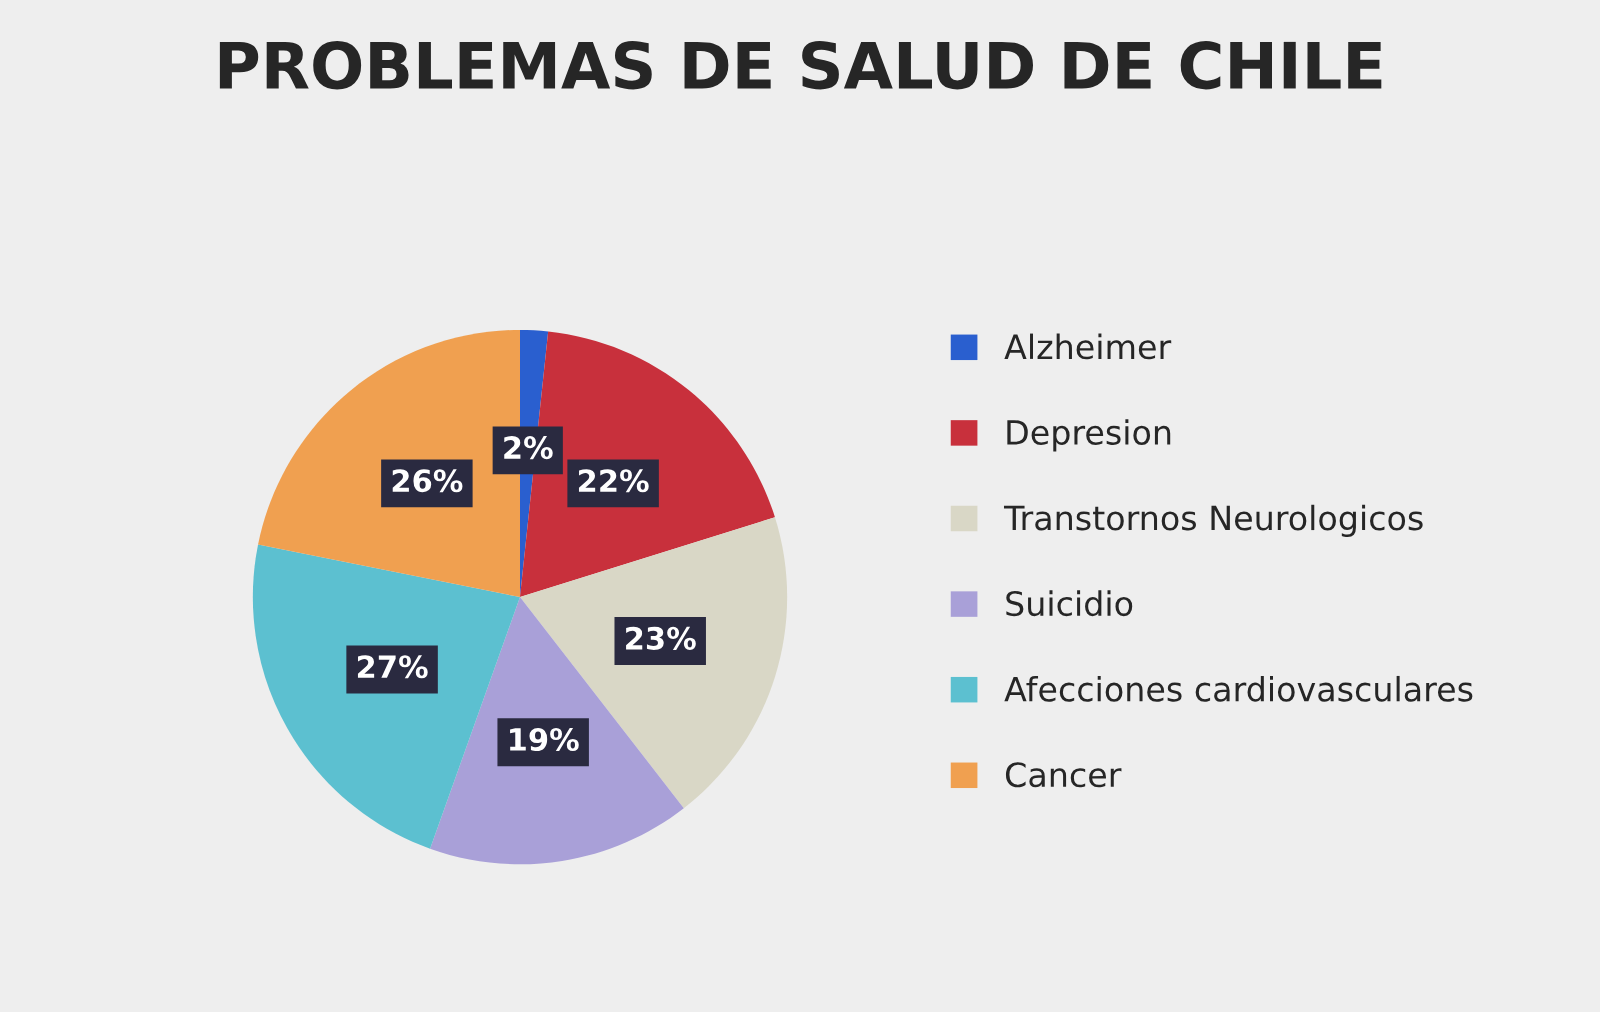 The image size is (1600, 1012). Describe the element at coordinates (1069, 603) in the screenshot. I see `legend-label: Suicidio` at that location.